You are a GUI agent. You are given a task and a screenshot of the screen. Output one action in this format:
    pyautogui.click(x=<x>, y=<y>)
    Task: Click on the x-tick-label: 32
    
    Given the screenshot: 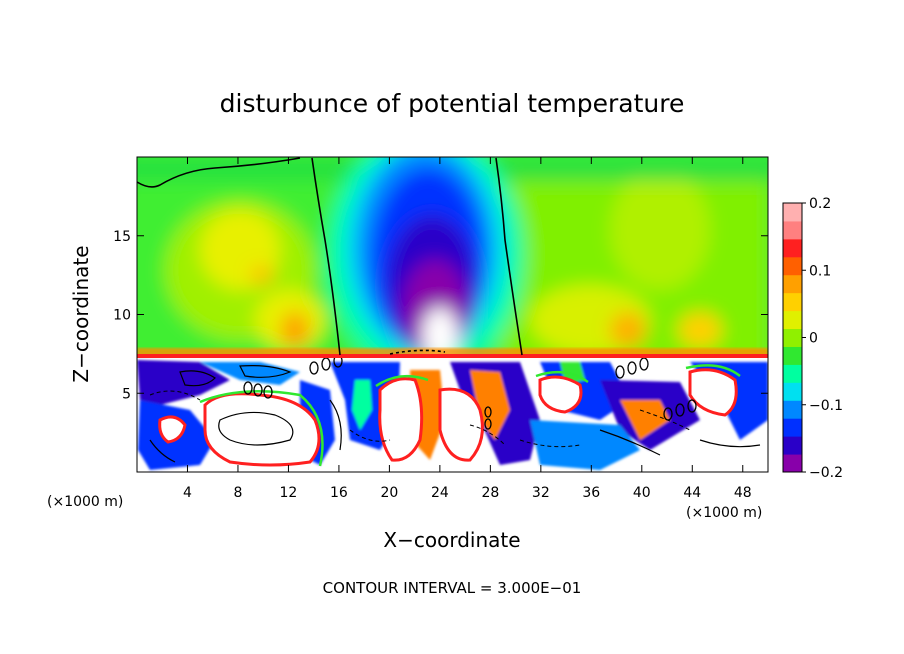 What is the action you would take?
    pyautogui.click(x=541, y=493)
    